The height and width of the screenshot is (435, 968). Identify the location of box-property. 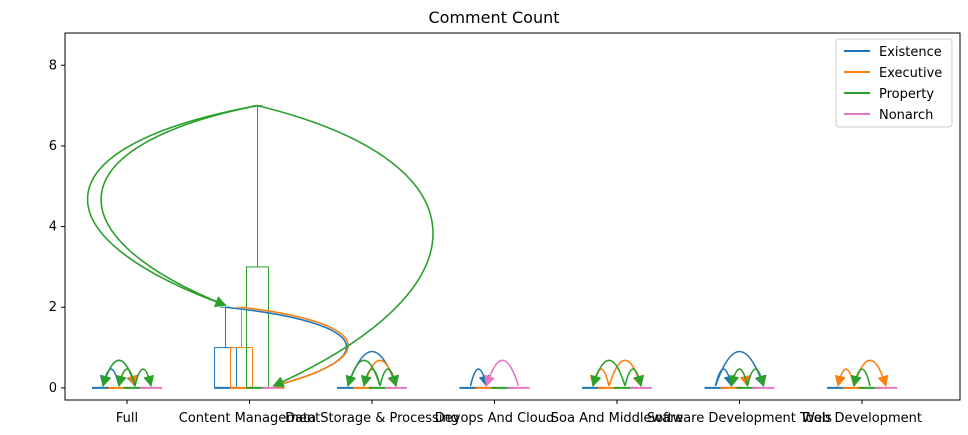
(257, 247).